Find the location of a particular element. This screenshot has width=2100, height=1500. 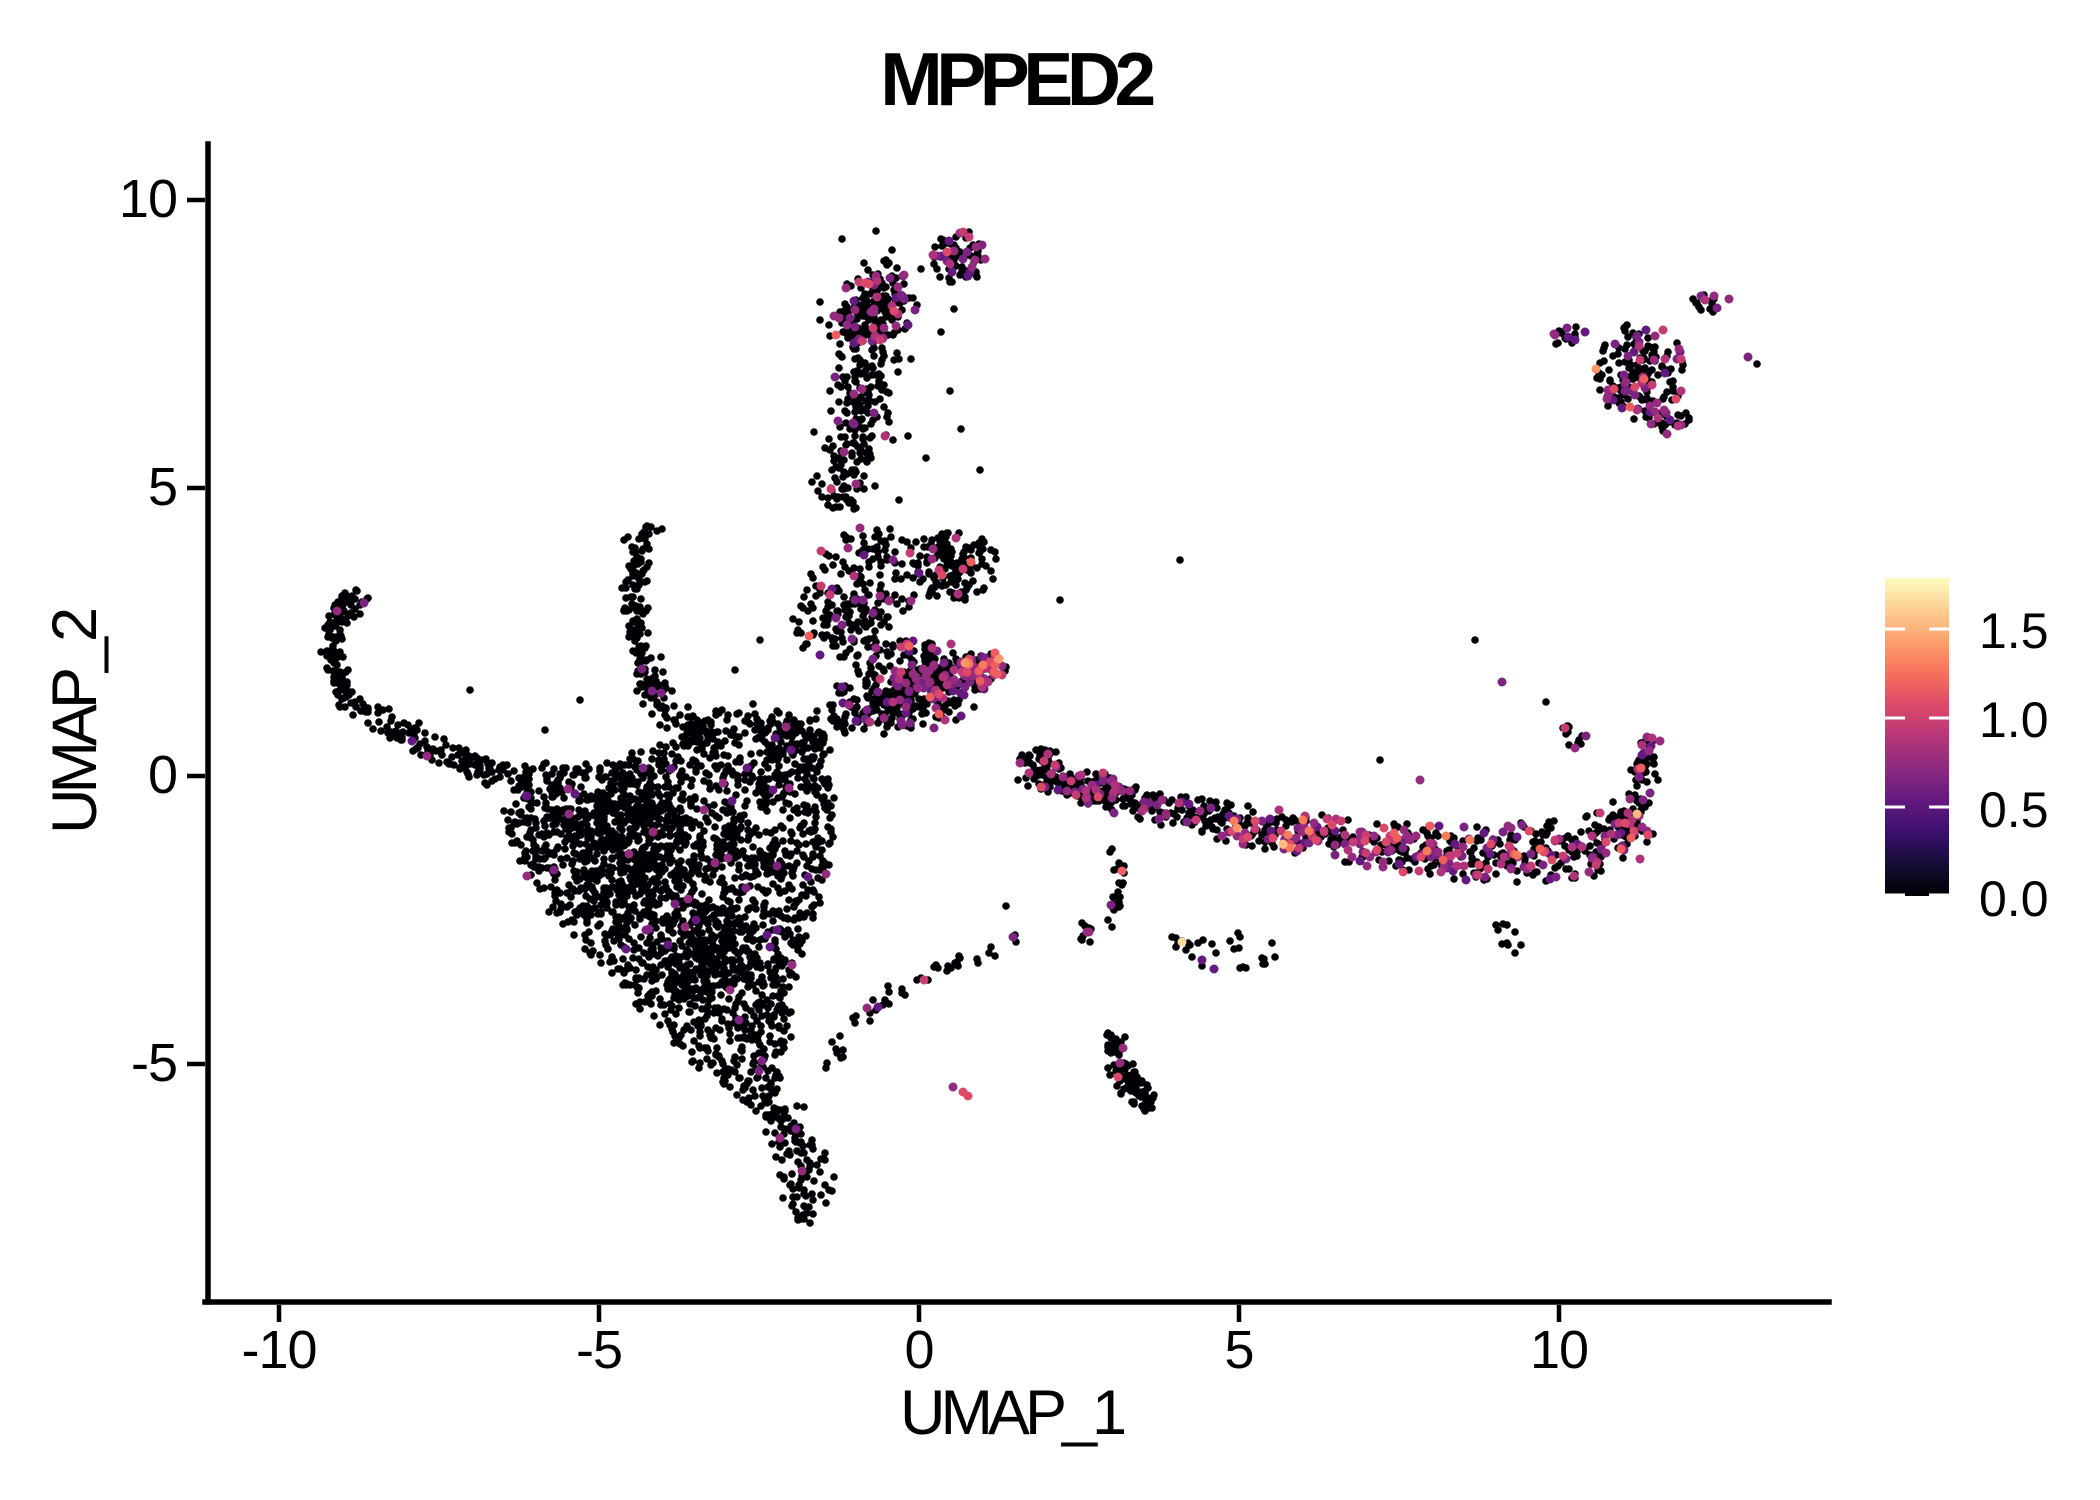

svg-text: 1.5 is located at coordinates (2014, 631).